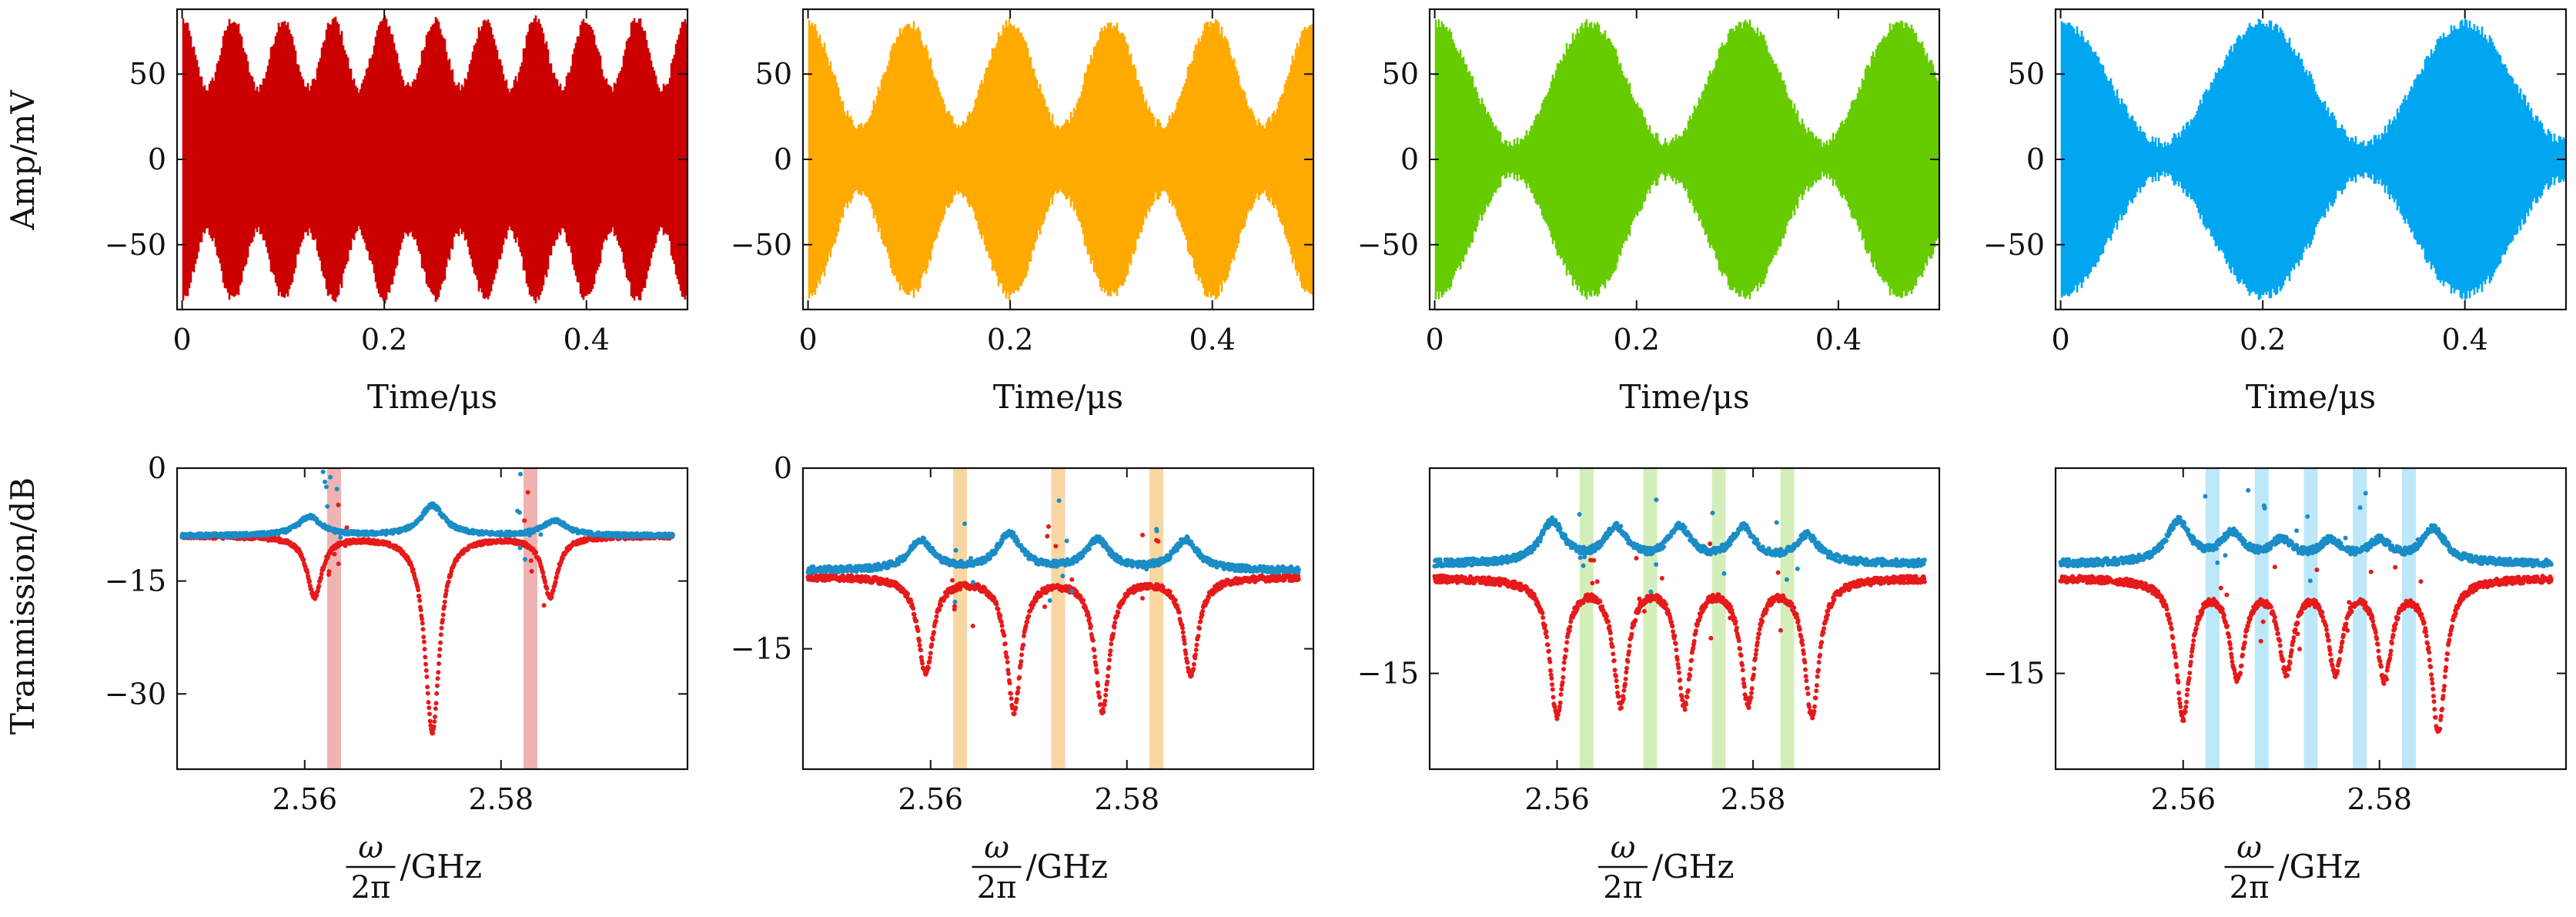  What do you see at coordinates (23, 606) in the screenshot?
I see `transmission-ylabel: Tranmission/dB` at bounding box center [23, 606].